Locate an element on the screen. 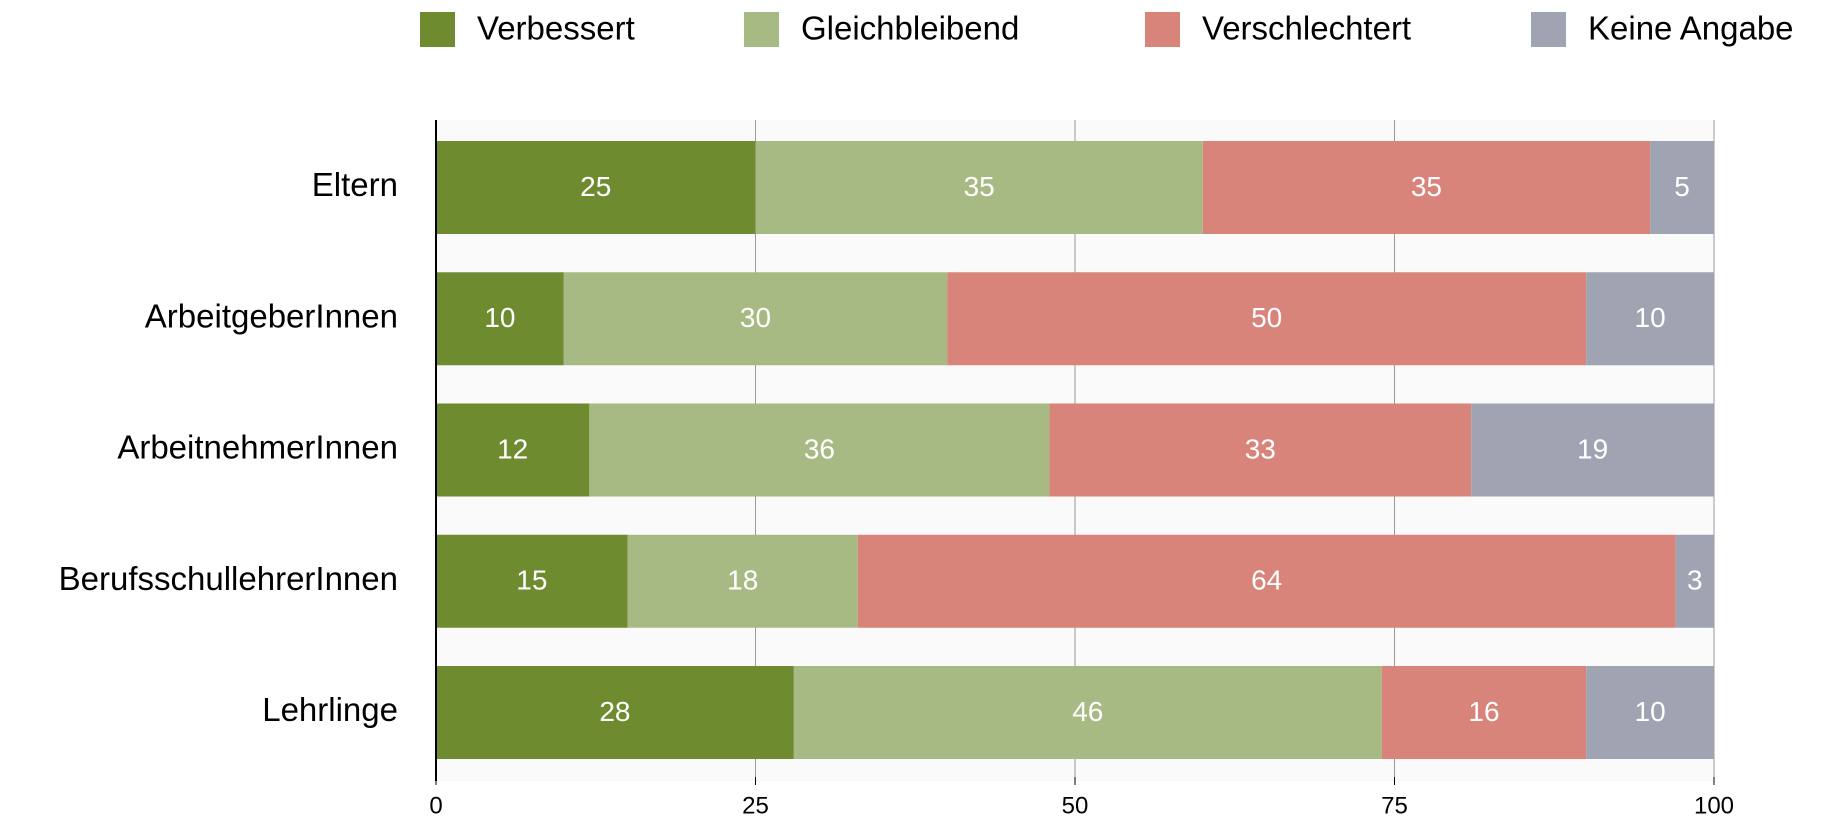 The height and width of the screenshot is (821, 1828). data-label: 19 is located at coordinates (1592, 448).